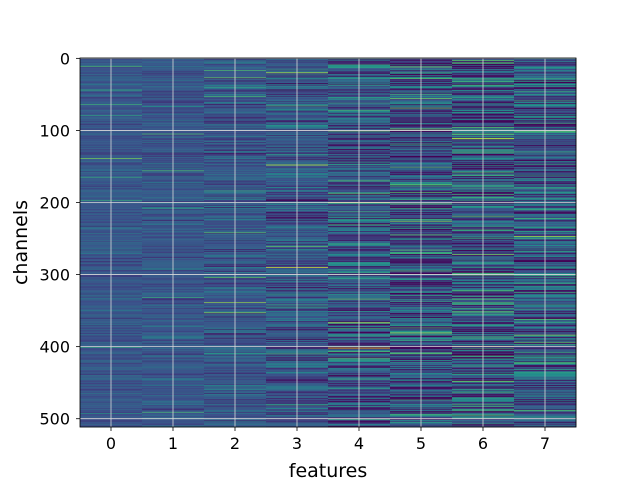 The image size is (640, 480). Describe the element at coordinates (54, 347) in the screenshot. I see `y-tick-label: 400` at that location.